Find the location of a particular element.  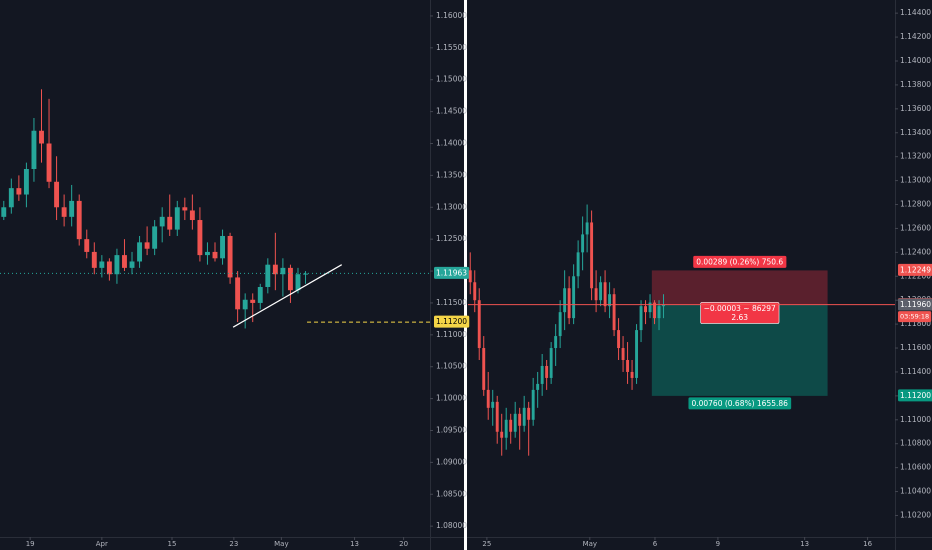

price-label: 1.11960 is located at coordinates (915, 304).